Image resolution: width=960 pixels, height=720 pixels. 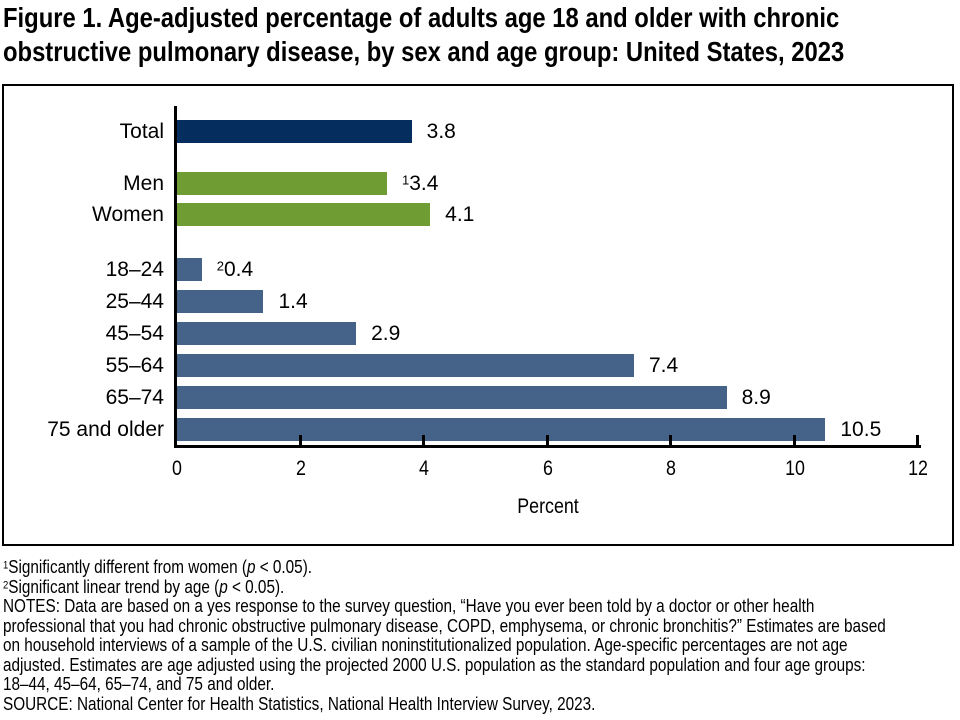 What do you see at coordinates (293, 301) in the screenshot?
I see `value-label-25-44: 1.4` at bounding box center [293, 301].